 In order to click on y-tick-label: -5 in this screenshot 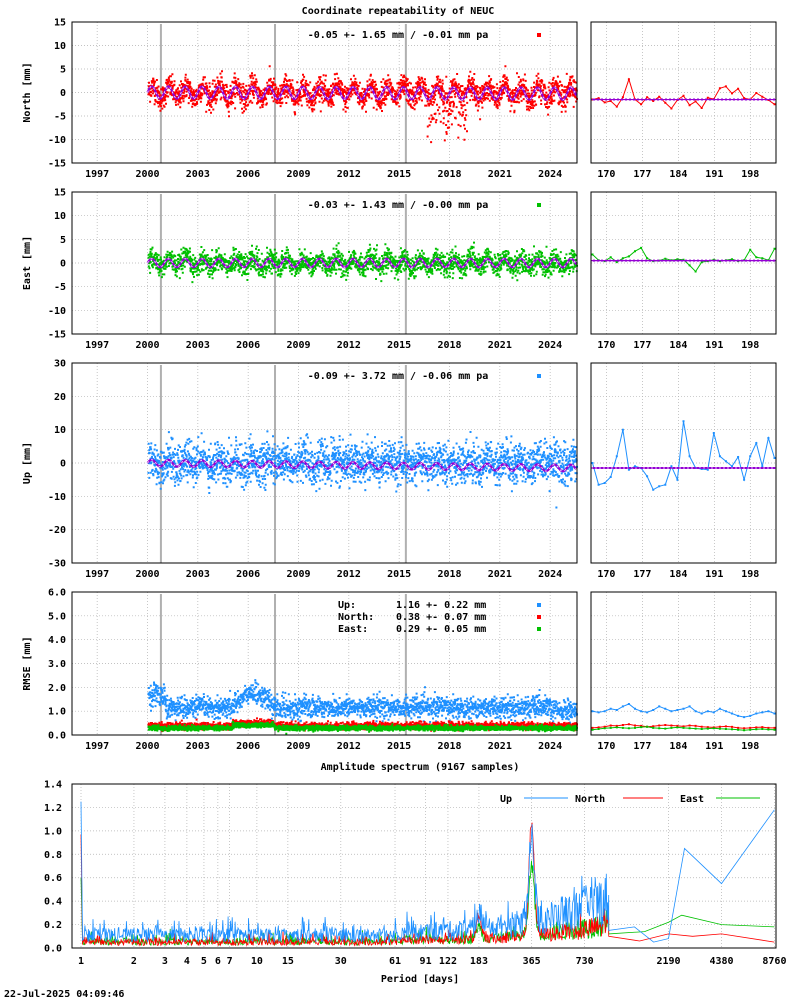, I will do `click(60, 287)`.